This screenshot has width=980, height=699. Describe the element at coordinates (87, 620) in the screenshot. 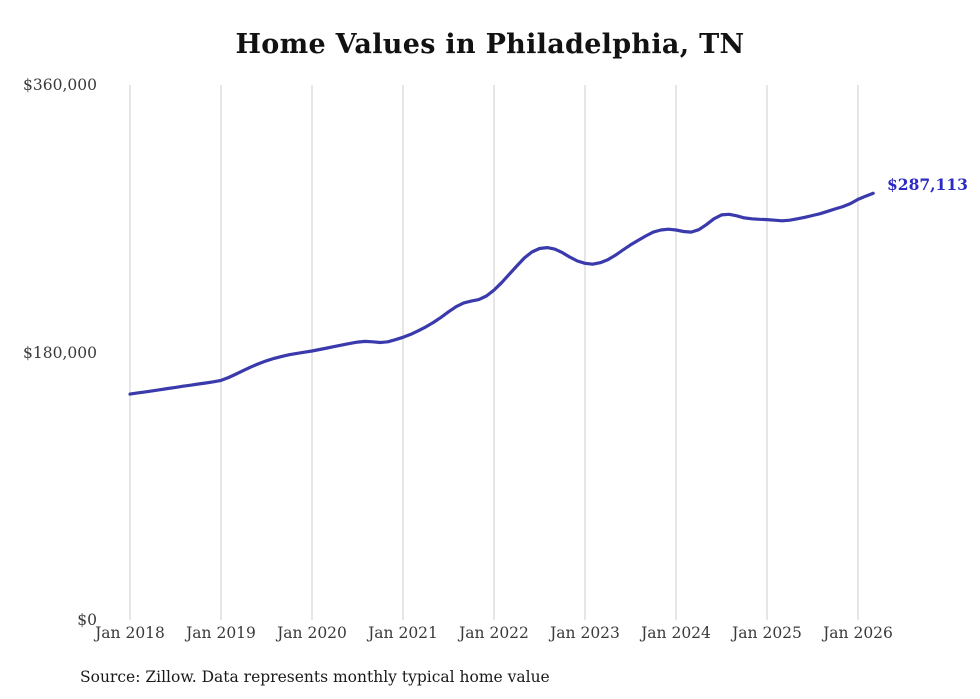

I see `y-axis-tick-label: $0` at that location.